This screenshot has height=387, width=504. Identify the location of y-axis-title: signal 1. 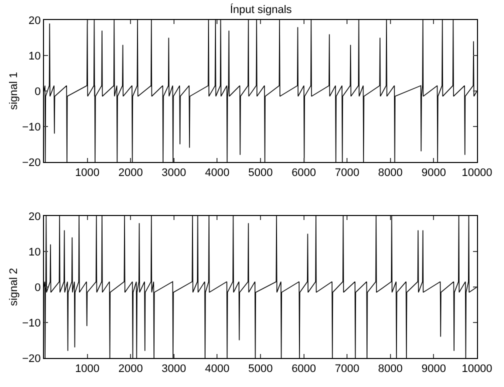
(14, 91).